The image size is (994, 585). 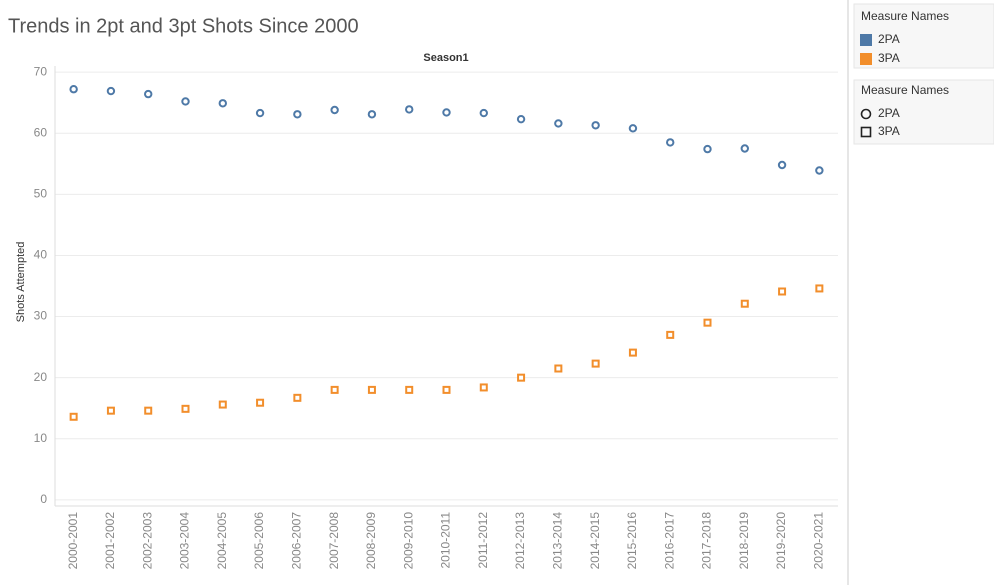 I want to click on x-tick-label: 2015-2016, so click(x=632, y=541).